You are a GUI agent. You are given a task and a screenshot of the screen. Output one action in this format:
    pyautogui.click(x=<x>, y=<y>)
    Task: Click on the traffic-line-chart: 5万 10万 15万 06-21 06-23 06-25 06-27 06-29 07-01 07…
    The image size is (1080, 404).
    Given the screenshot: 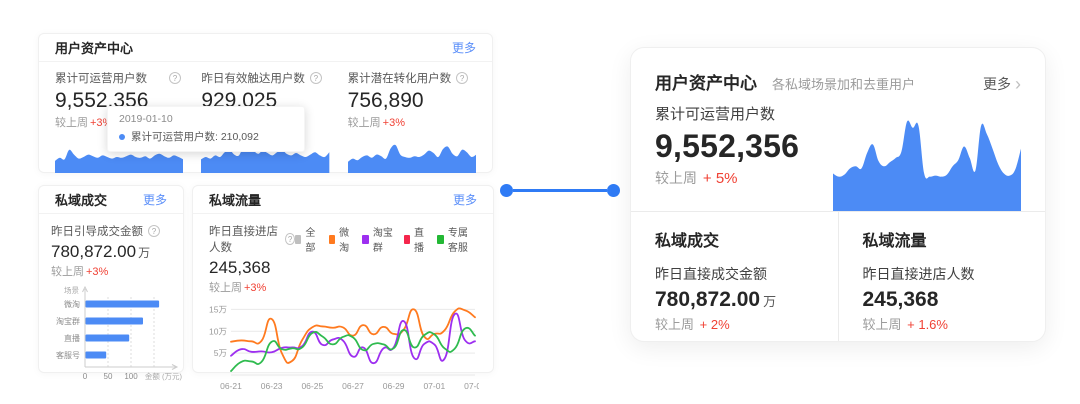 What is the action you would take?
    pyautogui.click(x=347, y=345)
    